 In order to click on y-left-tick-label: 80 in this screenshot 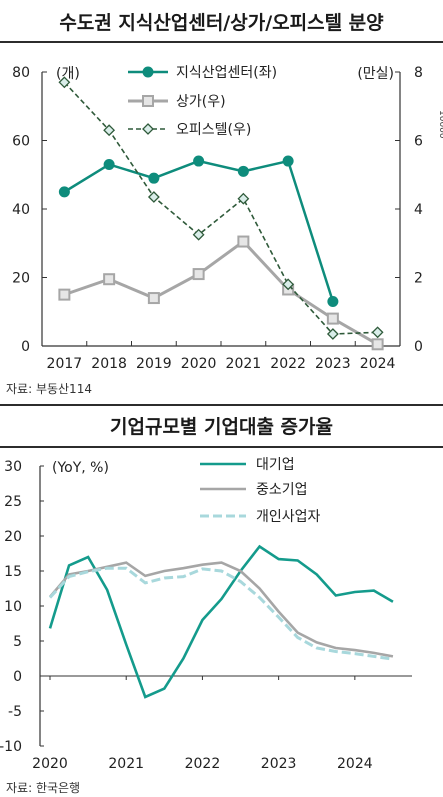, I will do `click(21, 73)`.